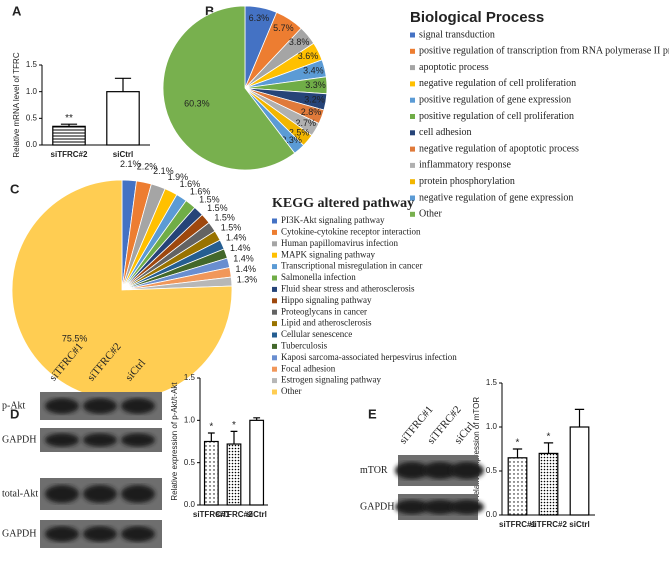 The image size is (669, 568). What do you see at coordinates (374, 470) in the screenshot?
I see `row-label: mTOR` at bounding box center [374, 470].